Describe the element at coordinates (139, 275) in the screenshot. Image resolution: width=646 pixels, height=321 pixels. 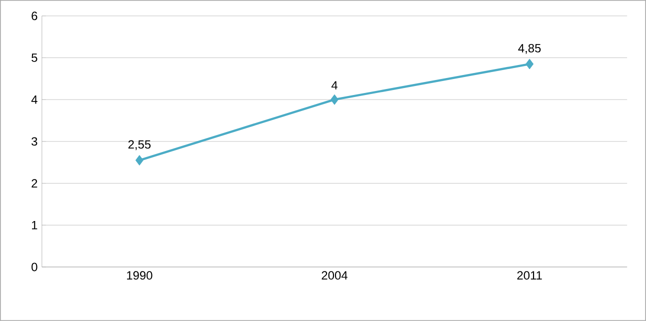
I see `x-tick-label: 1990` at that location.